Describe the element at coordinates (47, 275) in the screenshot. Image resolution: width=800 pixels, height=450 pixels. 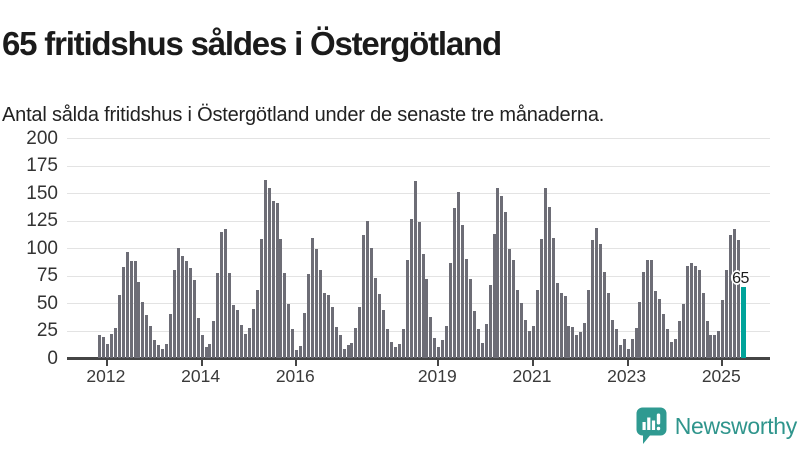
I see `y-tick-label: 75` at that location.